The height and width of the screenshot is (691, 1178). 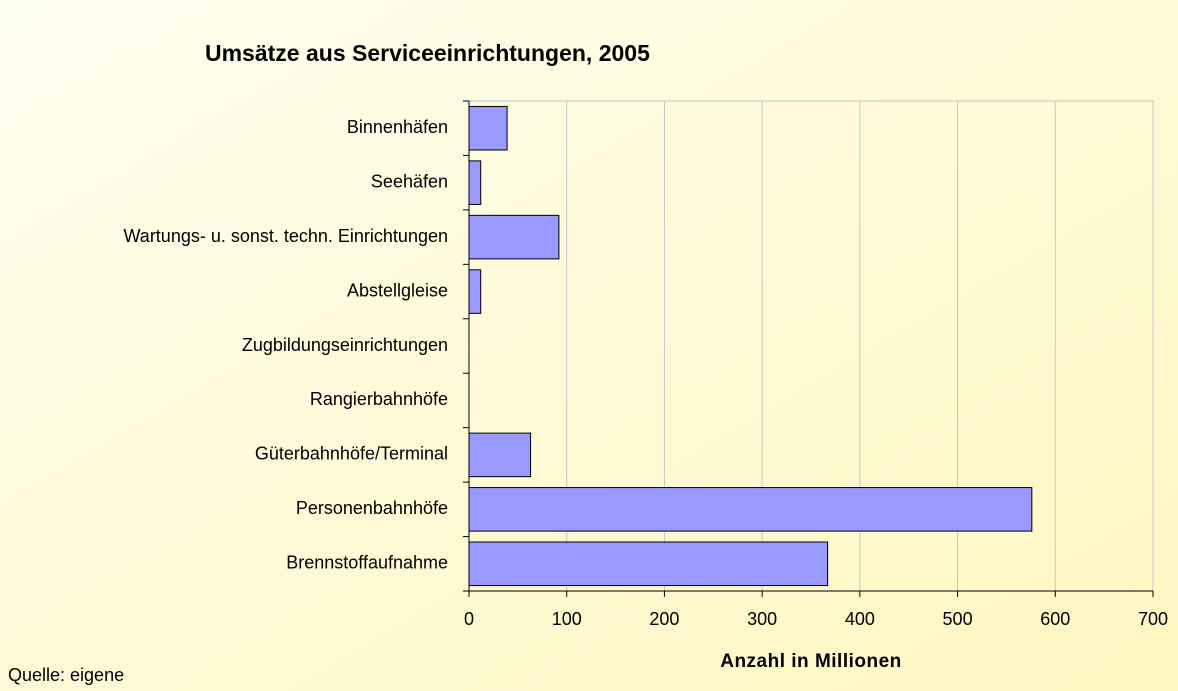 What do you see at coordinates (409, 181) in the screenshot?
I see `y-tick-label: Seehäfen` at bounding box center [409, 181].